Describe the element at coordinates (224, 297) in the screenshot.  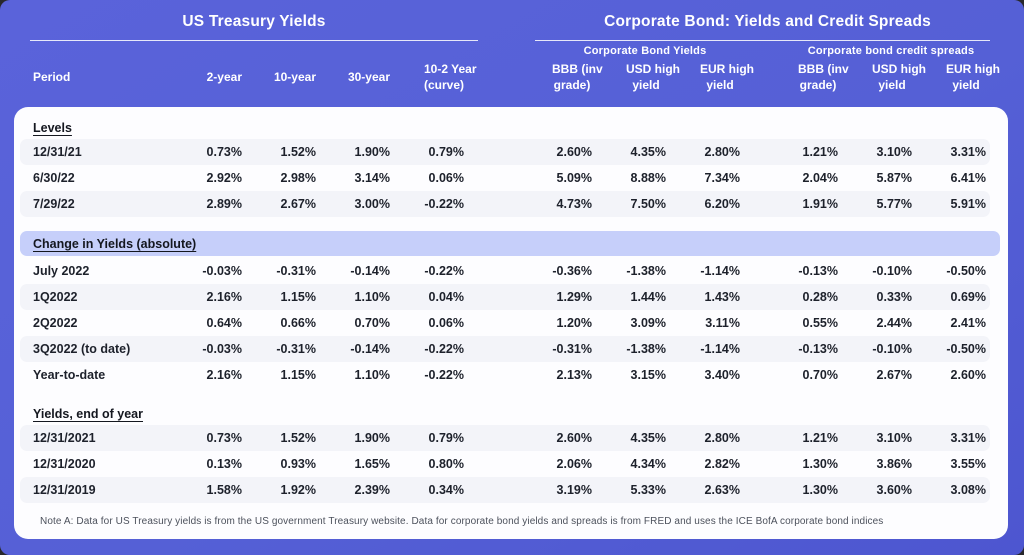
I see `cell-value: 2.16%` at that location.